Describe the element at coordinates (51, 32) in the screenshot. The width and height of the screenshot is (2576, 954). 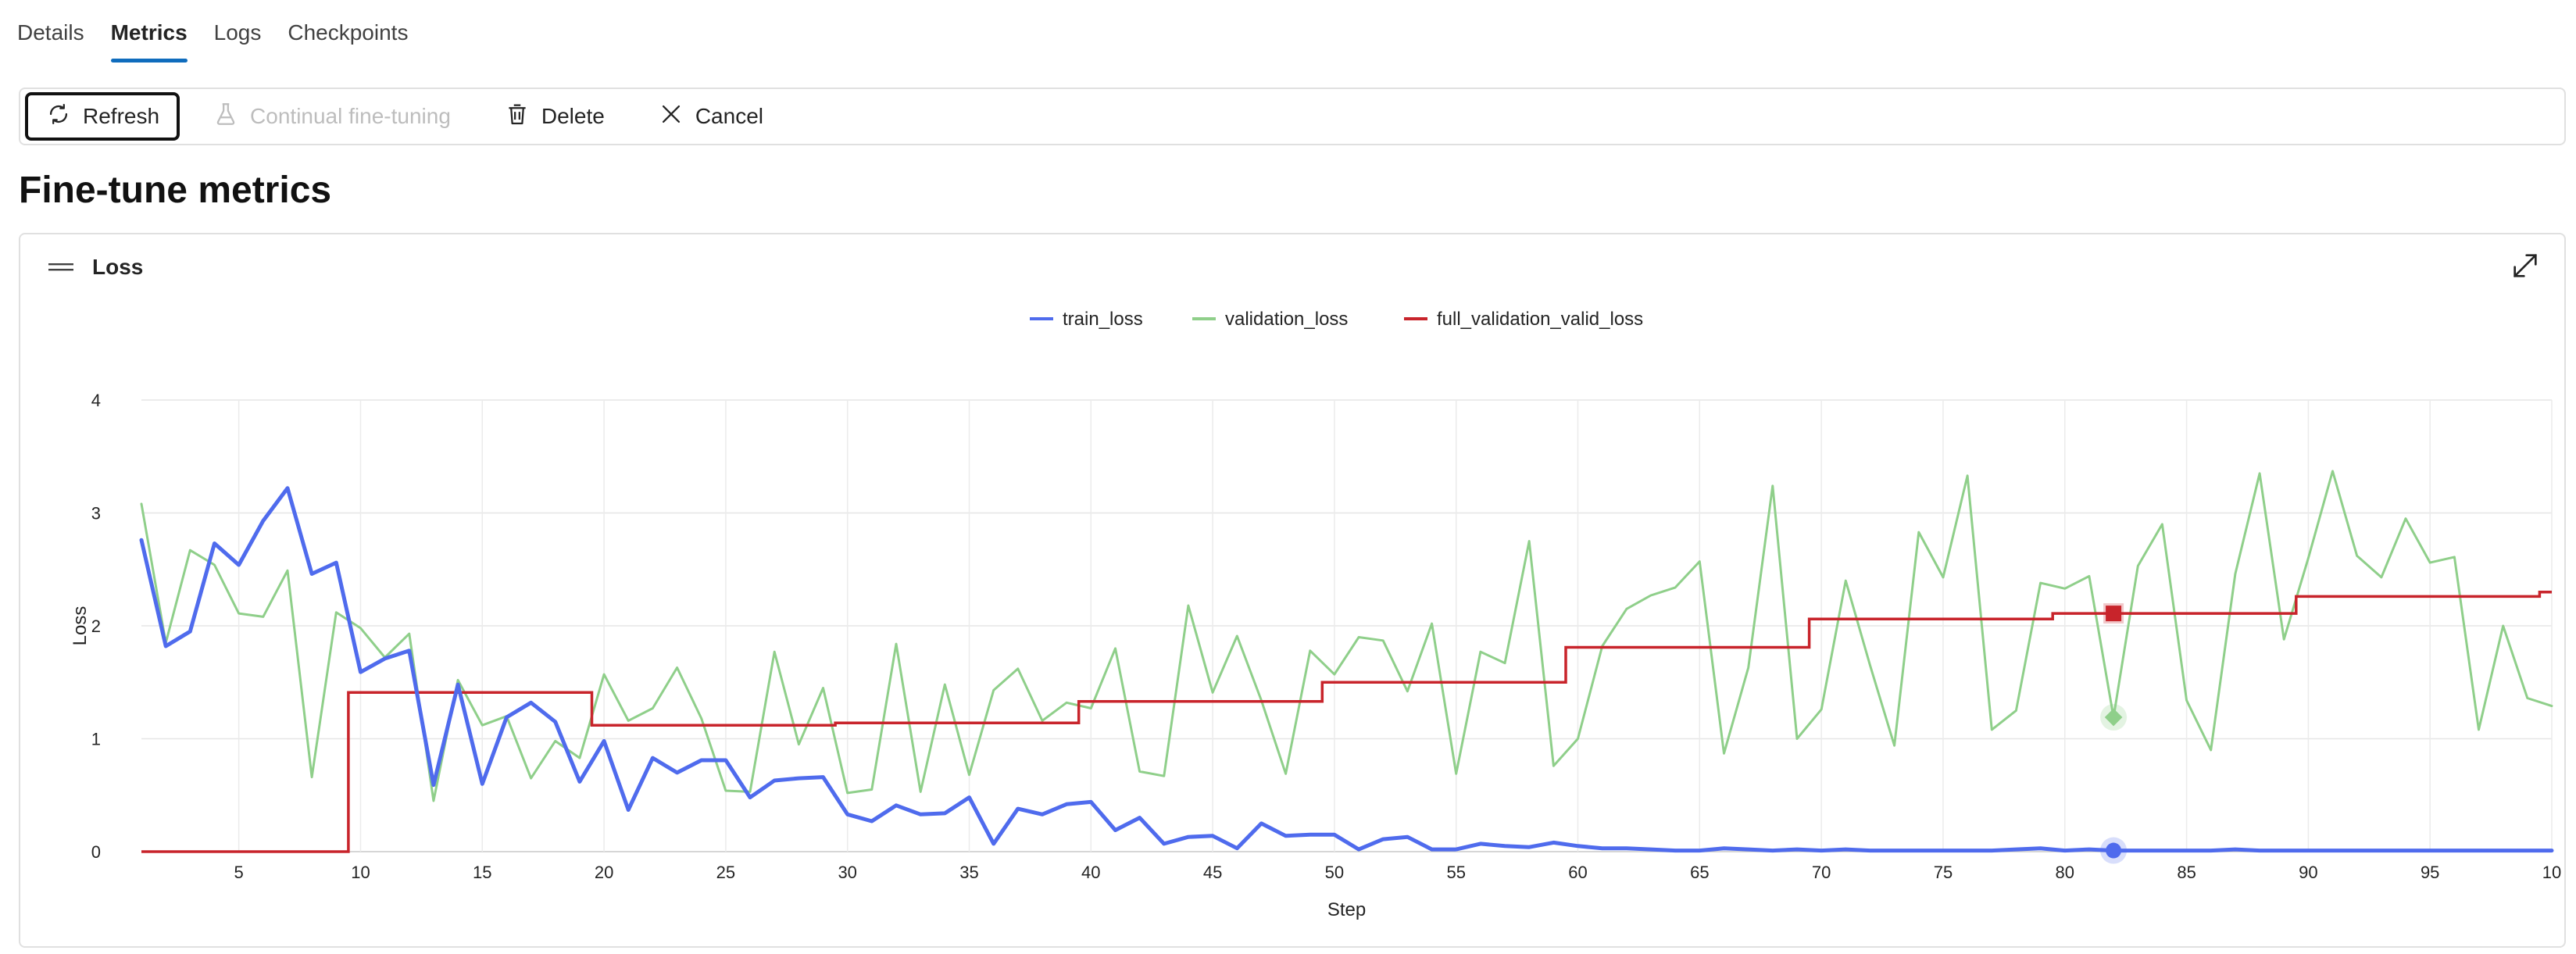
I see `tab-details: Details` at that location.